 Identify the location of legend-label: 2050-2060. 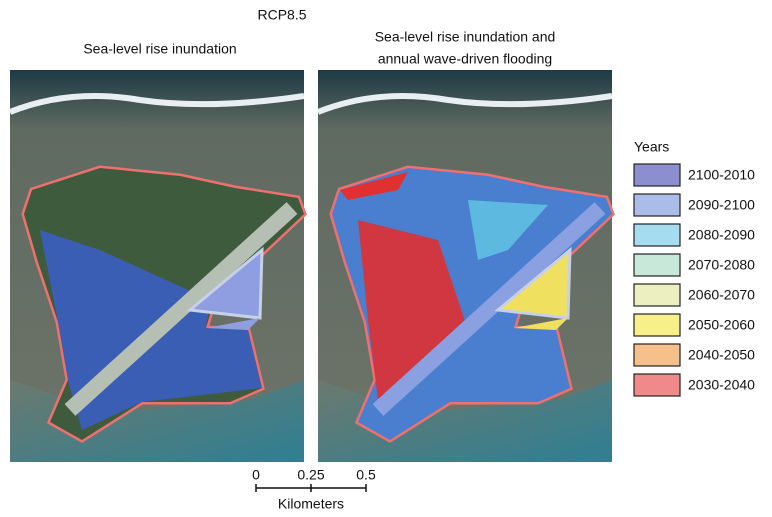
(721, 325).